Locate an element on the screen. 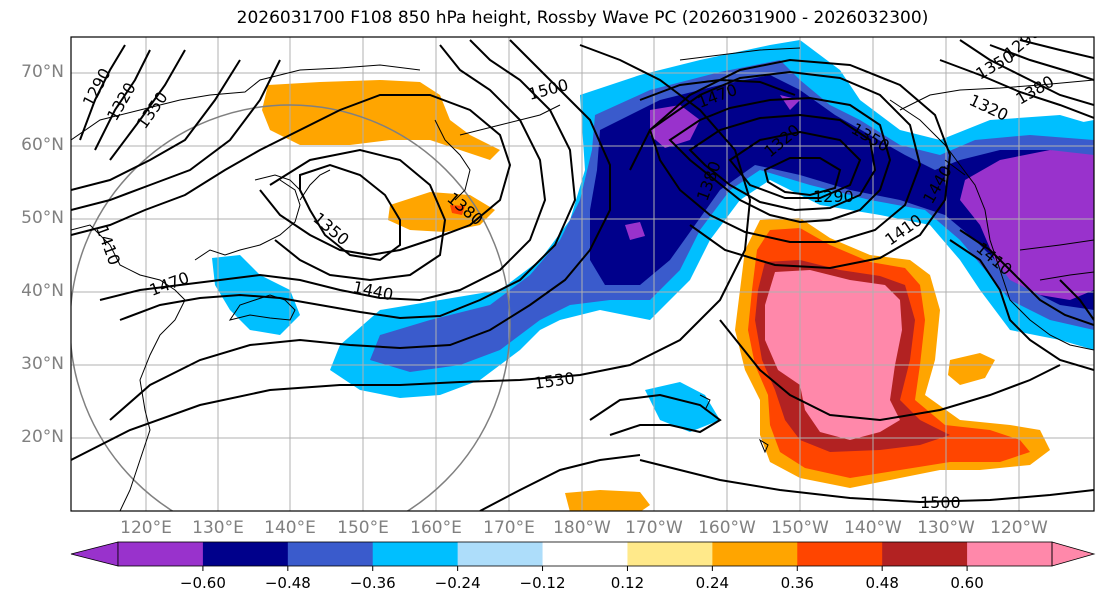  lon-label: 120°E is located at coordinates (146, 528).